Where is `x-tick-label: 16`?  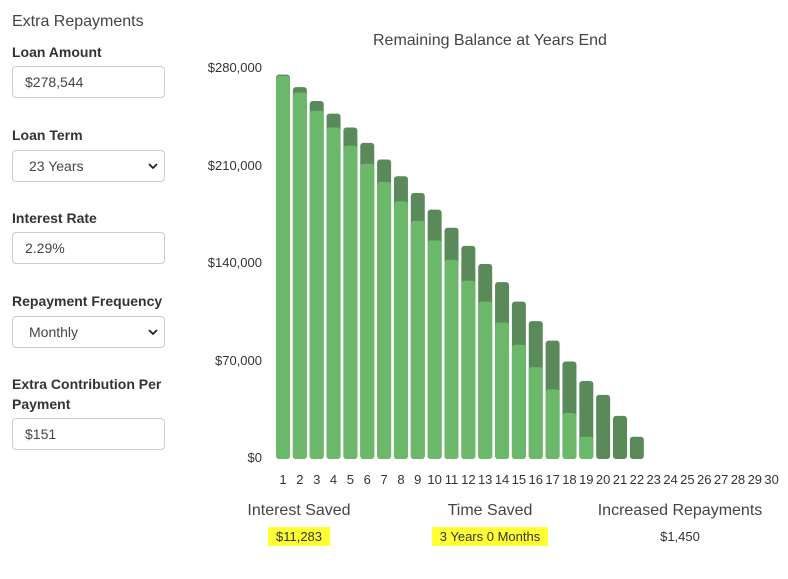 x-tick-label: 16 is located at coordinates (536, 479).